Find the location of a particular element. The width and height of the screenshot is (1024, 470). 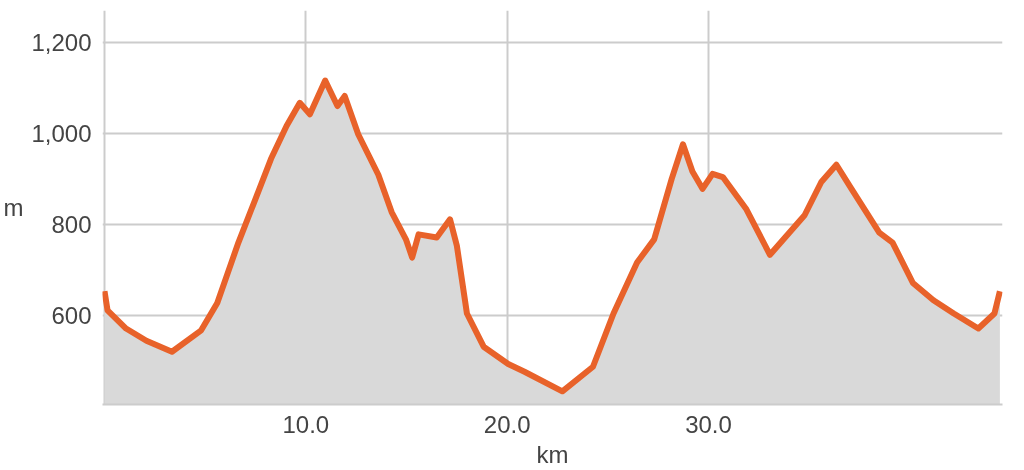

y-tick-label: 1,200 is located at coordinates (61, 42).